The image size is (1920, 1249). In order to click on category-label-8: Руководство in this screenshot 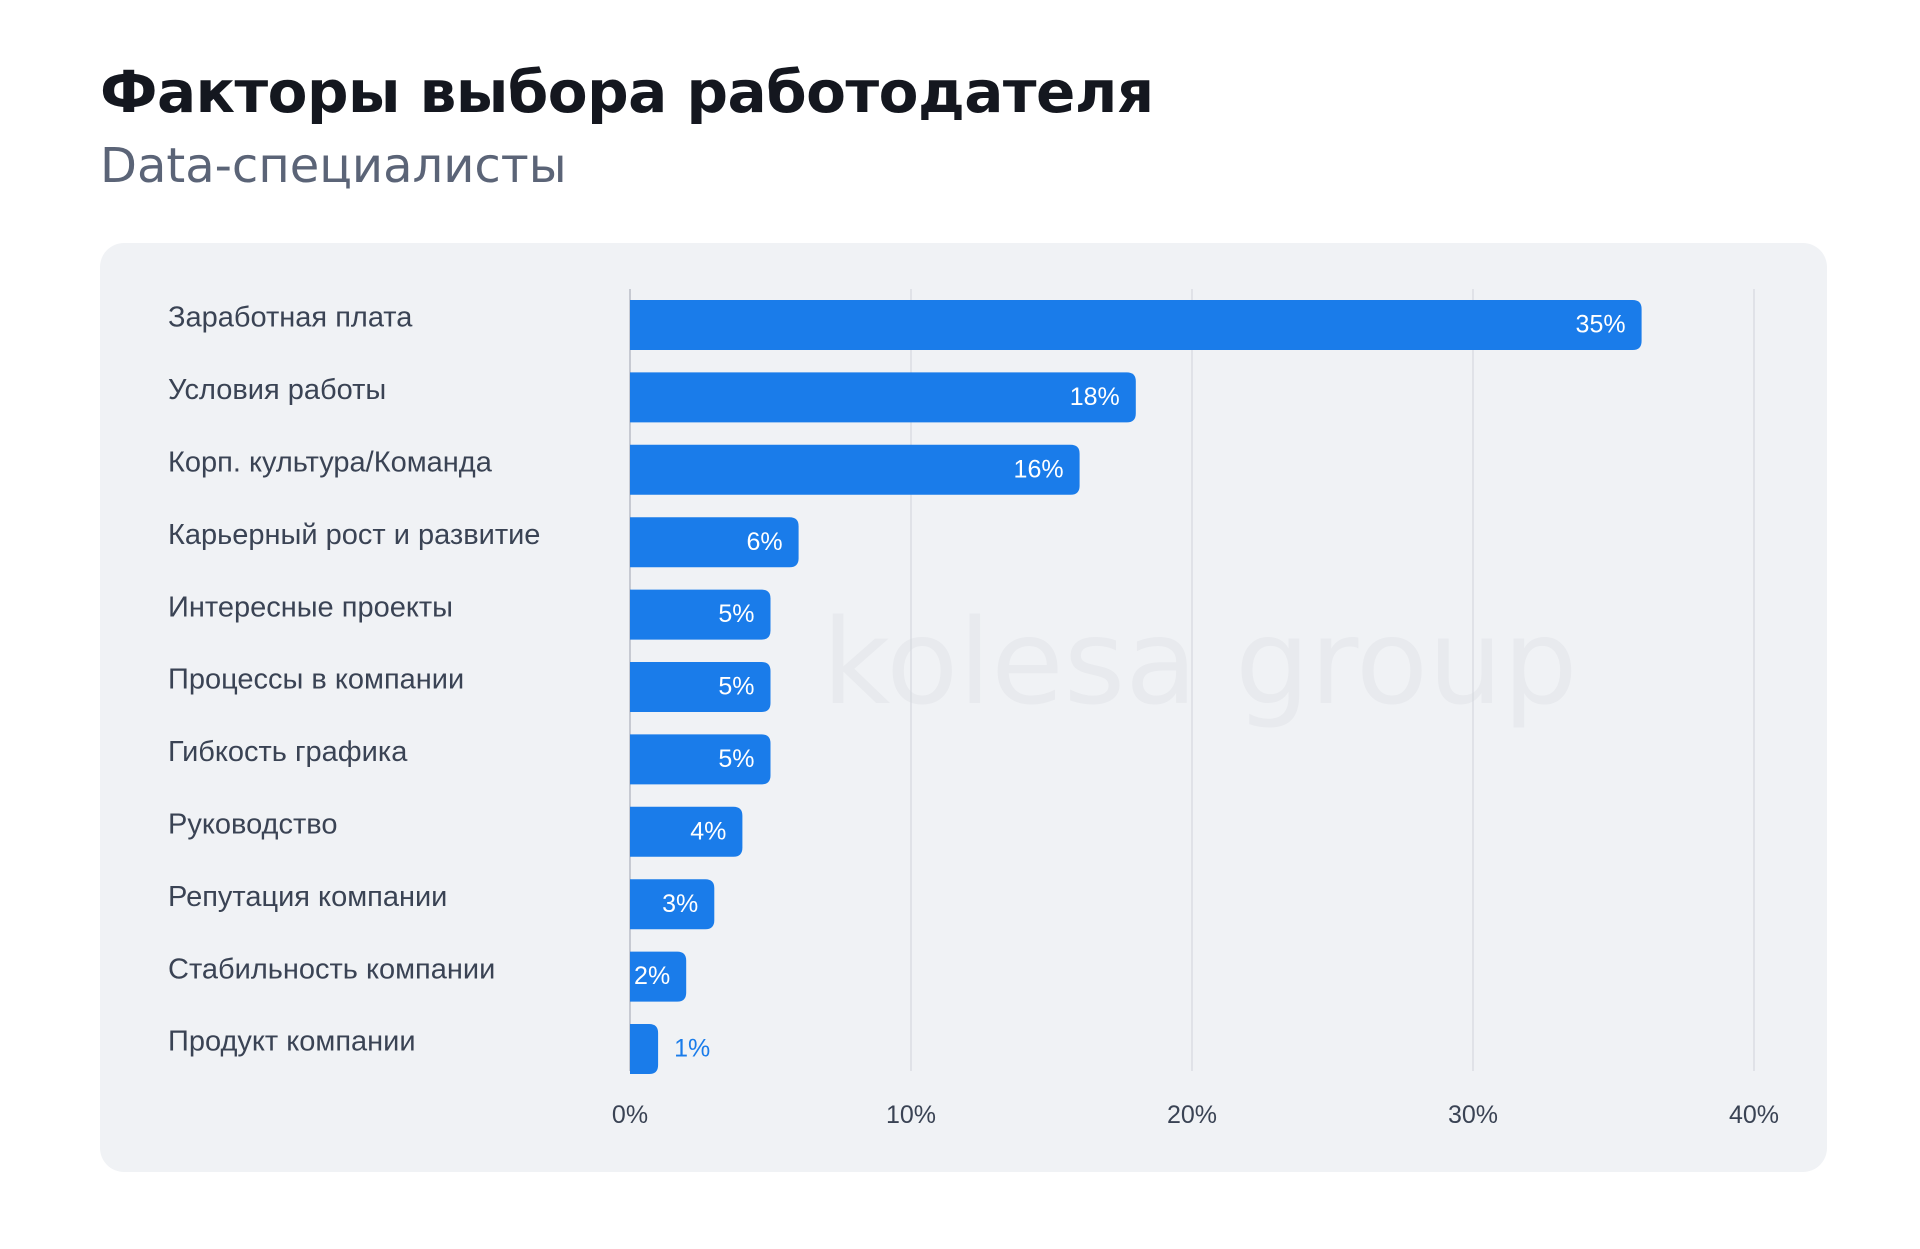, I will do `click(252, 824)`.